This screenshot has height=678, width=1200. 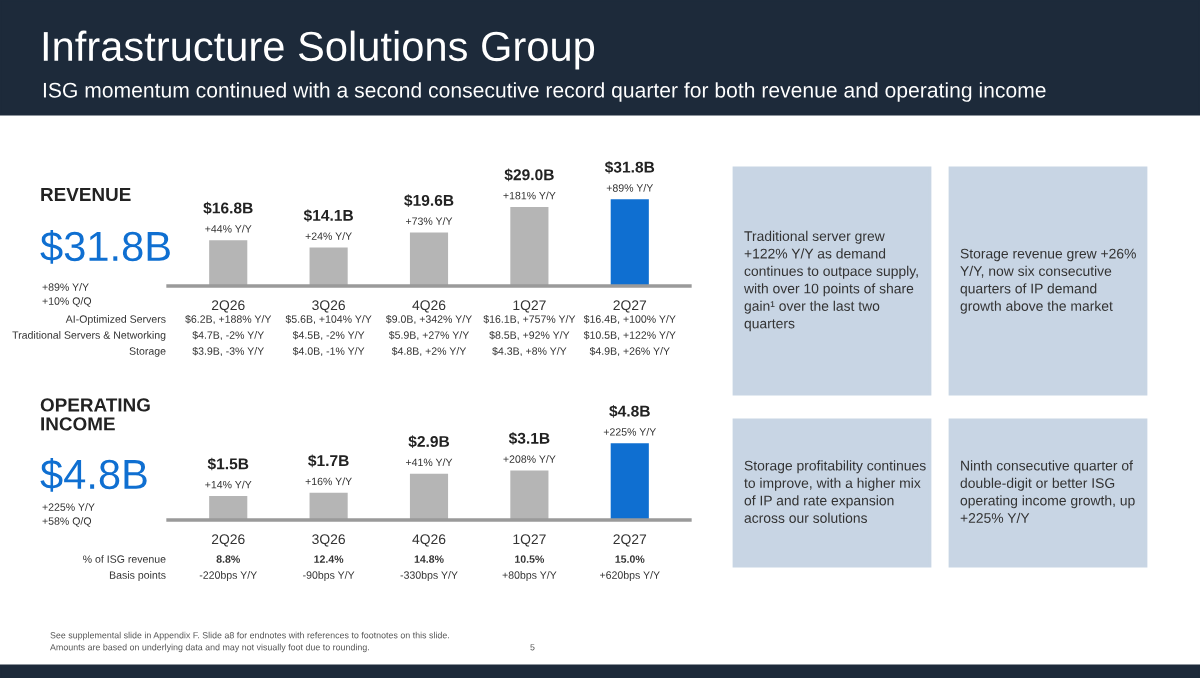 I want to click on chart-title: REVENUE, so click(x=86, y=194).